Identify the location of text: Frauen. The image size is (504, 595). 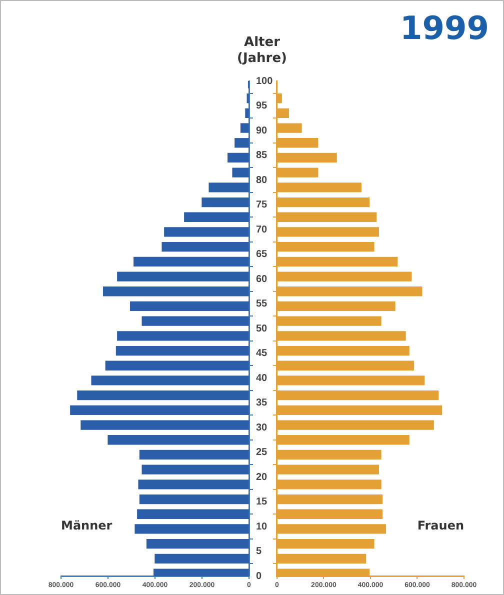
(440, 525).